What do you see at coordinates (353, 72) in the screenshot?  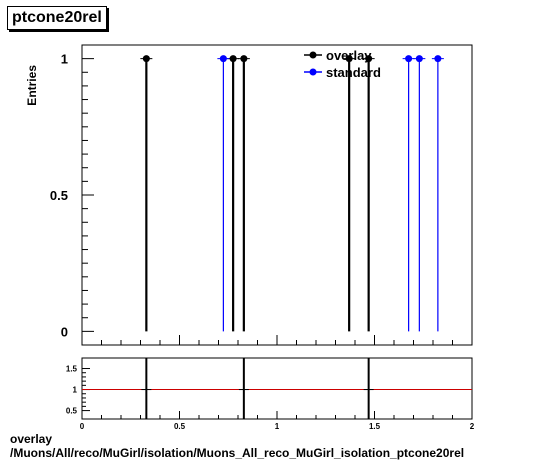 I see `legend-standard-label: standard` at bounding box center [353, 72].